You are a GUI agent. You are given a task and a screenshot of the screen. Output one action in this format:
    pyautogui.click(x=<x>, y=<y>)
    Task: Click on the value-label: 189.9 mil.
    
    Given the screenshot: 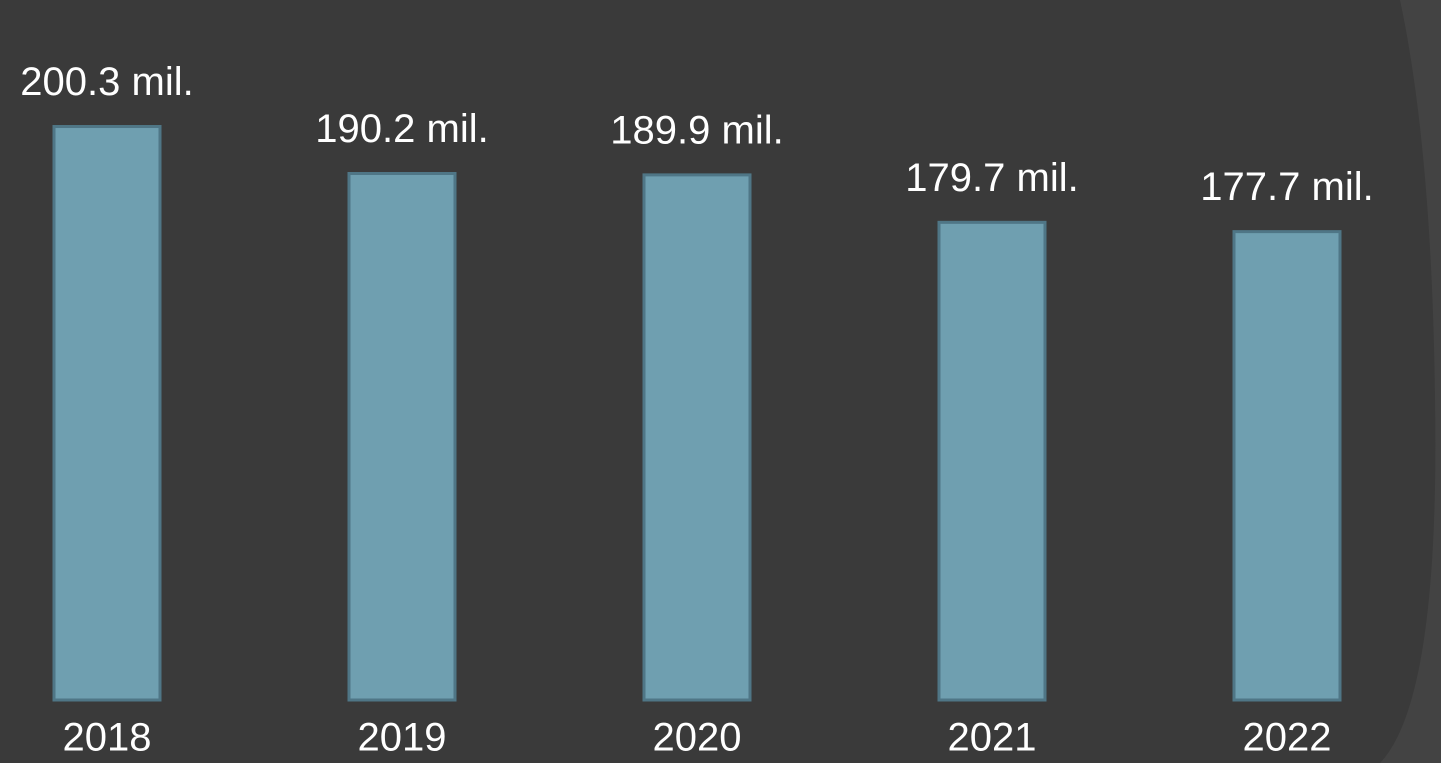 What is the action you would take?
    pyautogui.click(x=696, y=130)
    